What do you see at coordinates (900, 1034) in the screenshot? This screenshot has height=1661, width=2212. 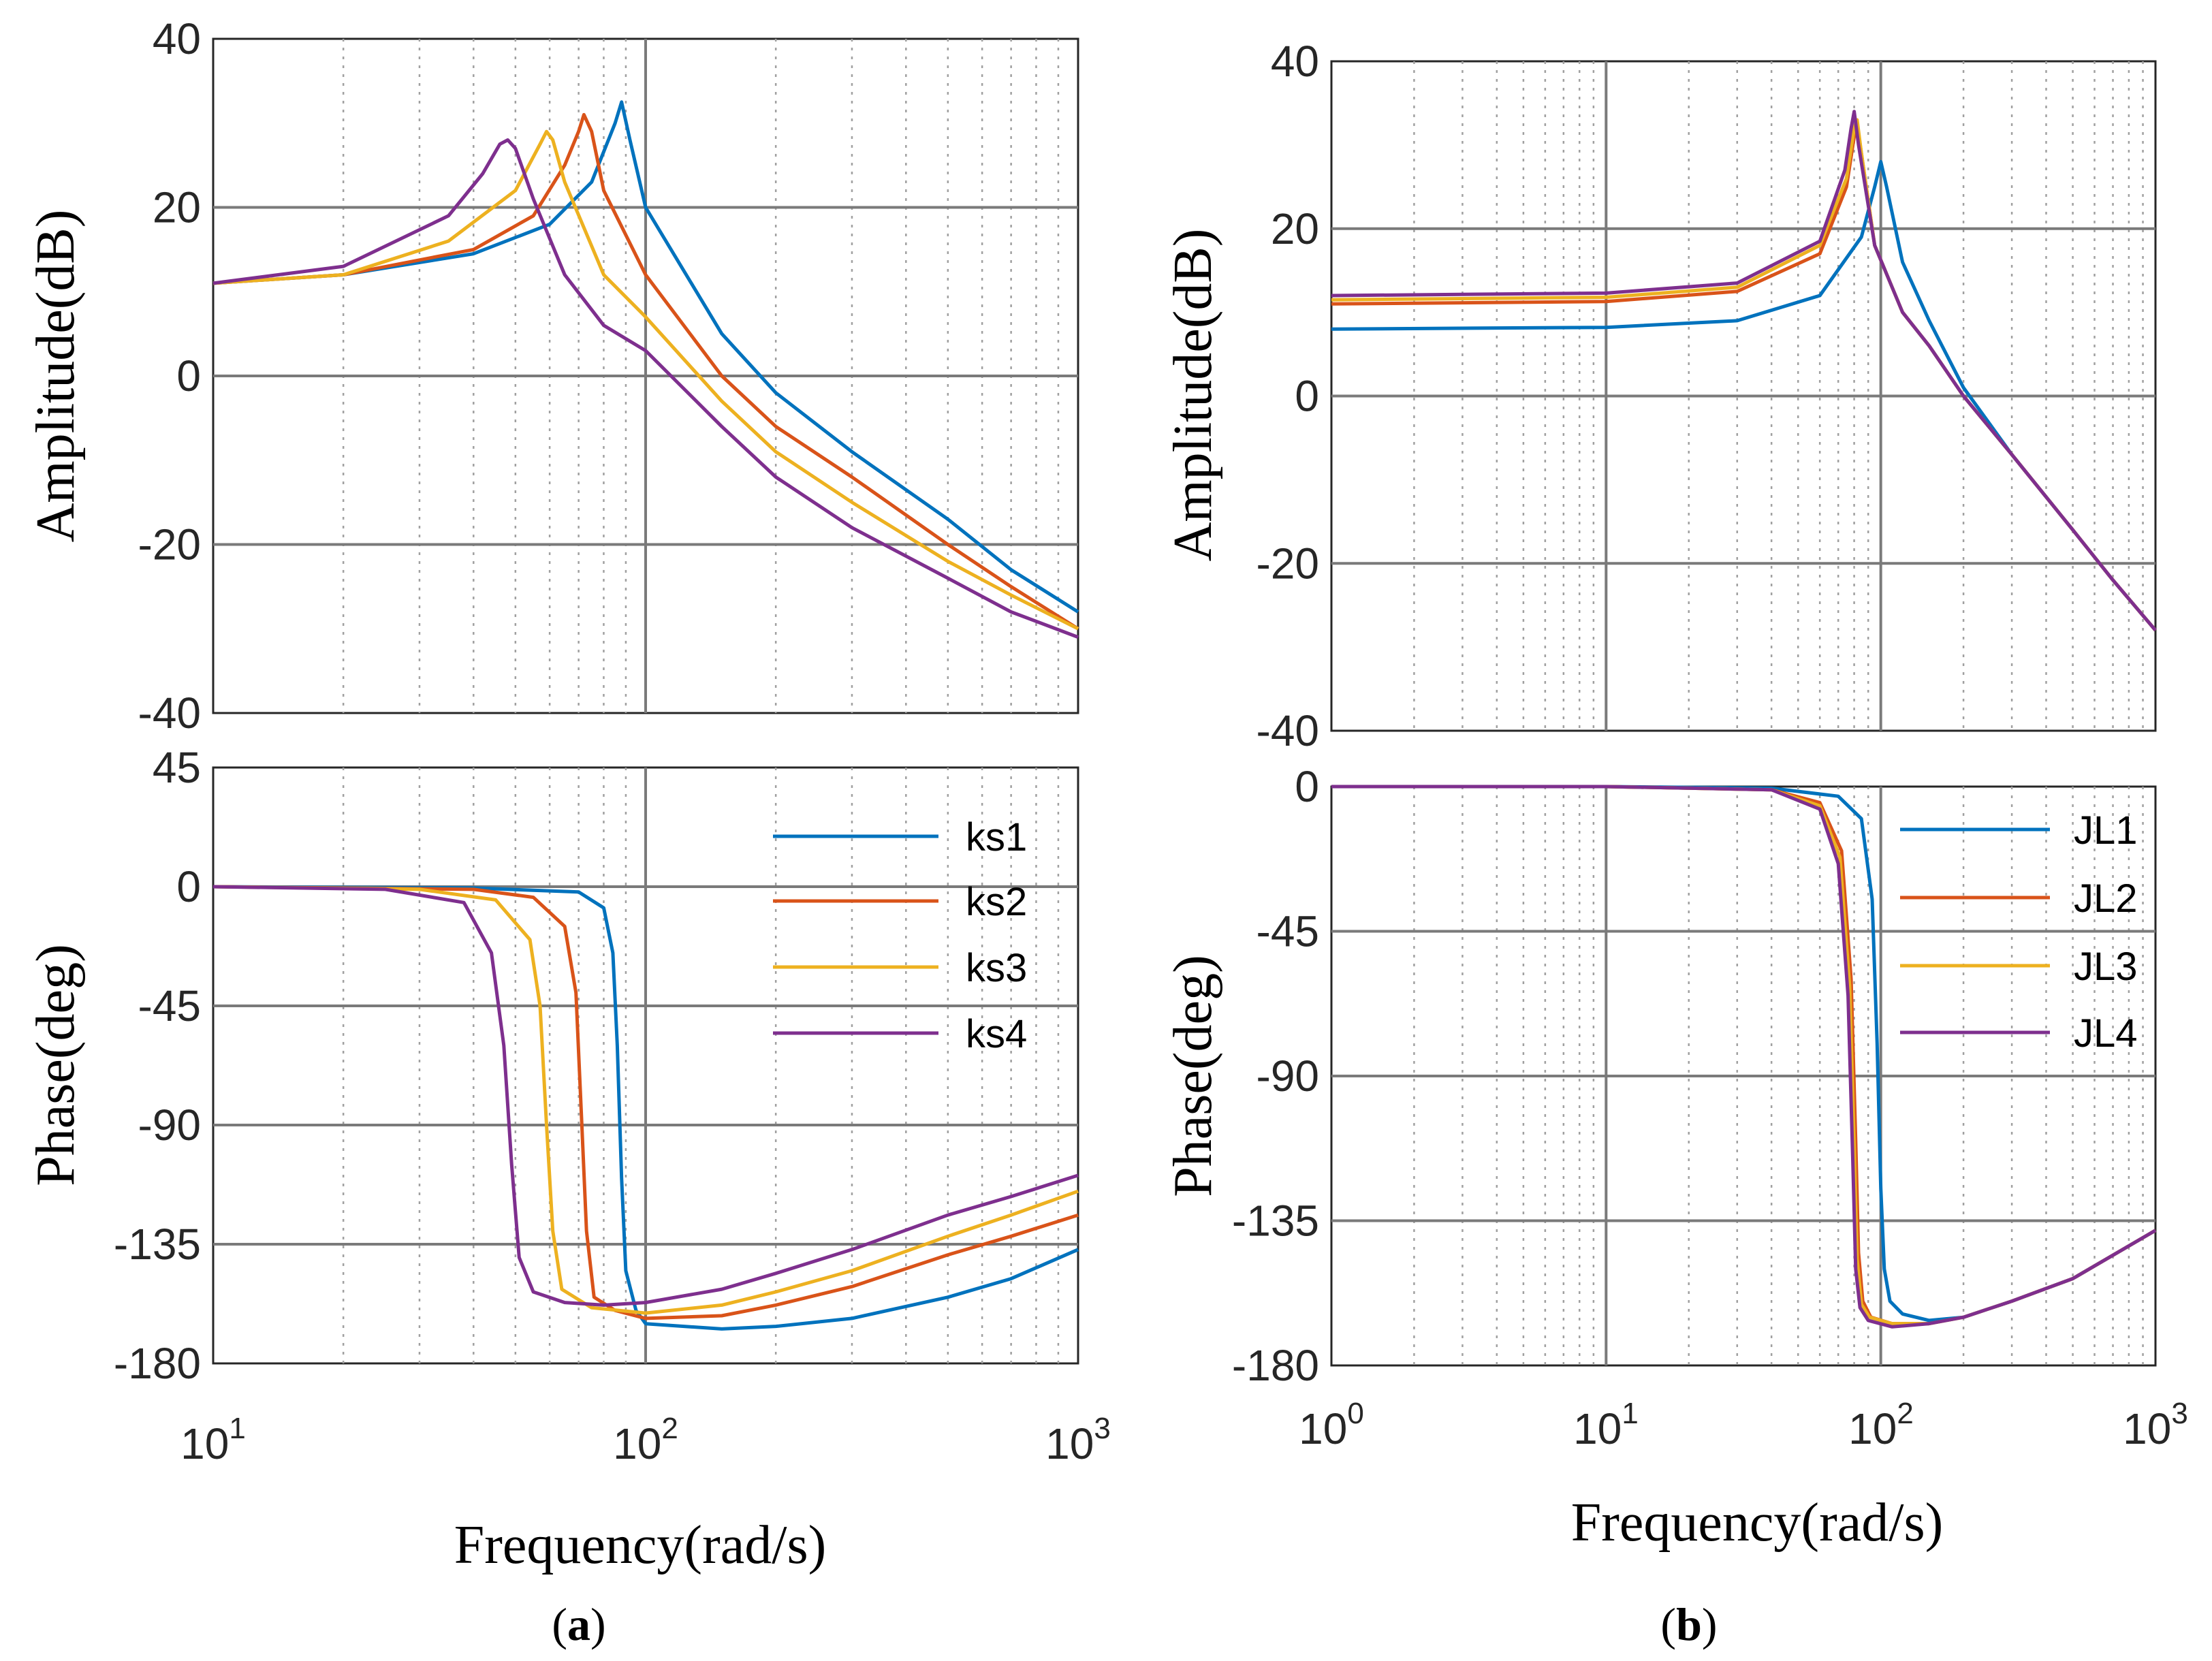 I see `legend-entry-ks4: ks4` at bounding box center [900, 1034].